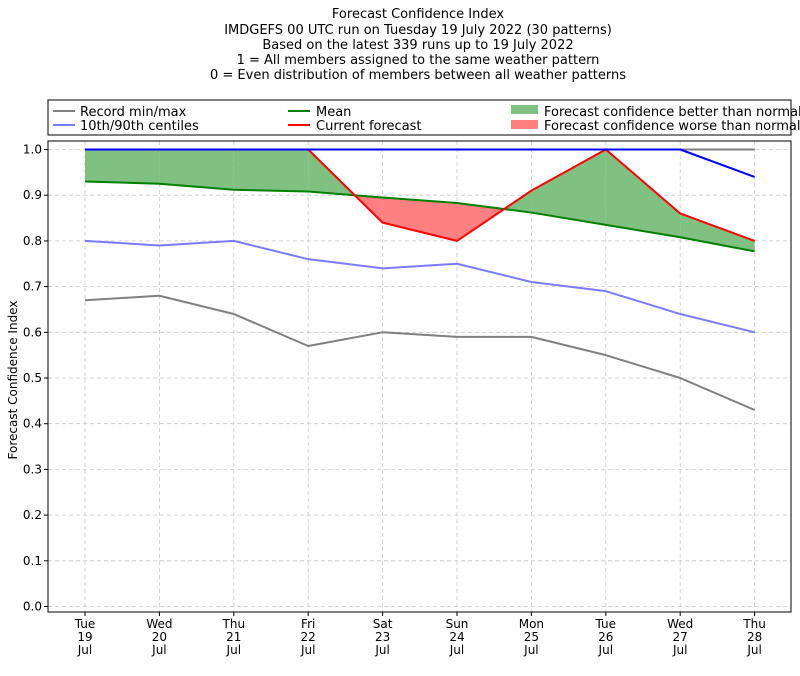  I want to click on y-tick-label: 0.9, so click(32, 195).